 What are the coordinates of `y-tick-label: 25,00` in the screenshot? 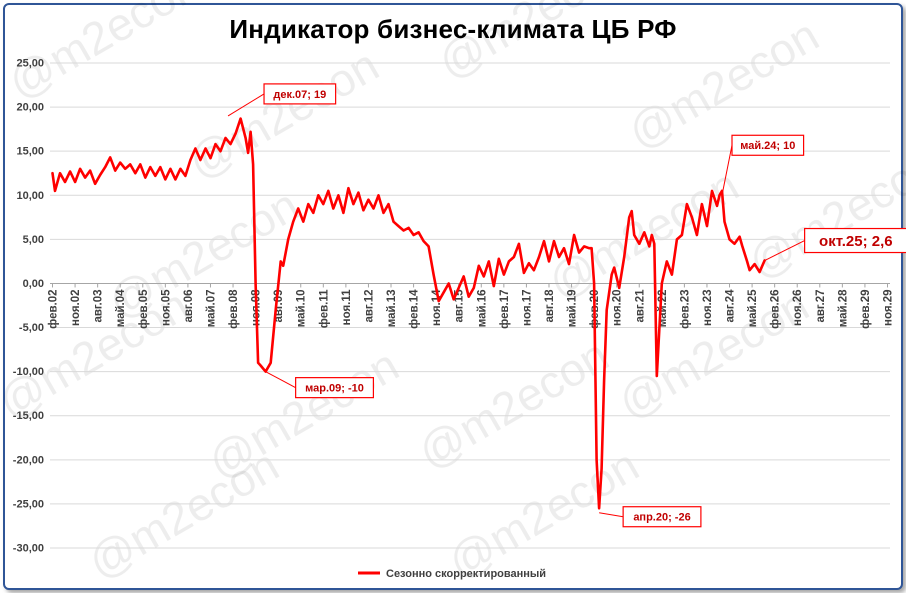 It's located at (30, 64).